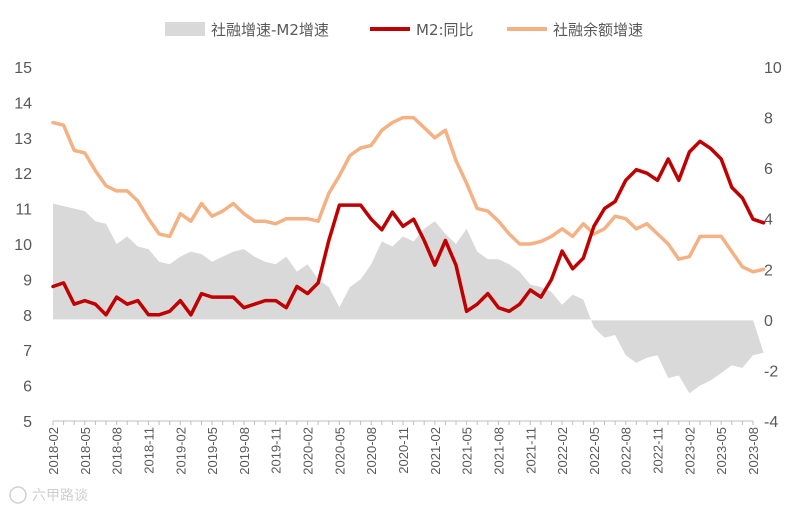 The width and height of the screenshot is (812, 512). Describe the element at coordinates (721, 451) in the screenshot. I see `x-tick-label: 2023-05` at that location.